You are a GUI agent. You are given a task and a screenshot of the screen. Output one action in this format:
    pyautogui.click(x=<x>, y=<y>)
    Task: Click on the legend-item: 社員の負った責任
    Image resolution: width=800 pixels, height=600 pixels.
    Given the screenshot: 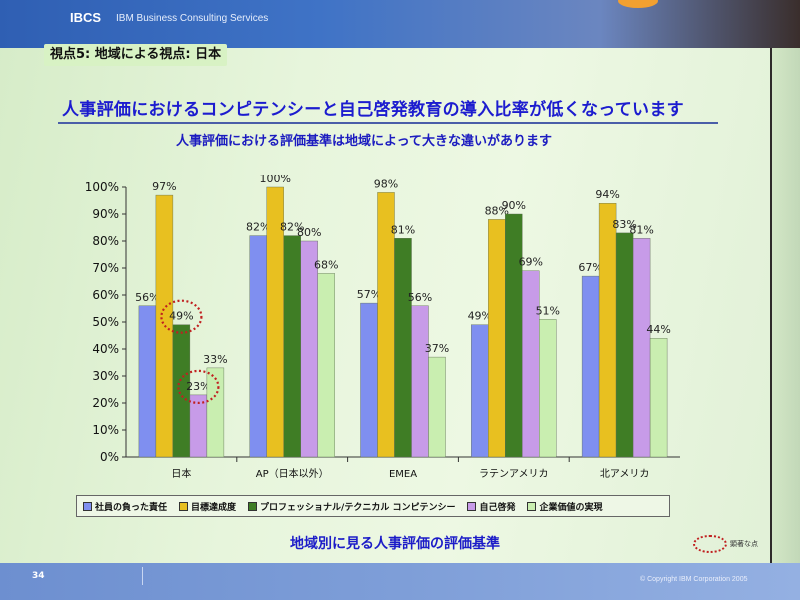 What is the action you would take?
    pyautogui.click(x=125, y=506)
    